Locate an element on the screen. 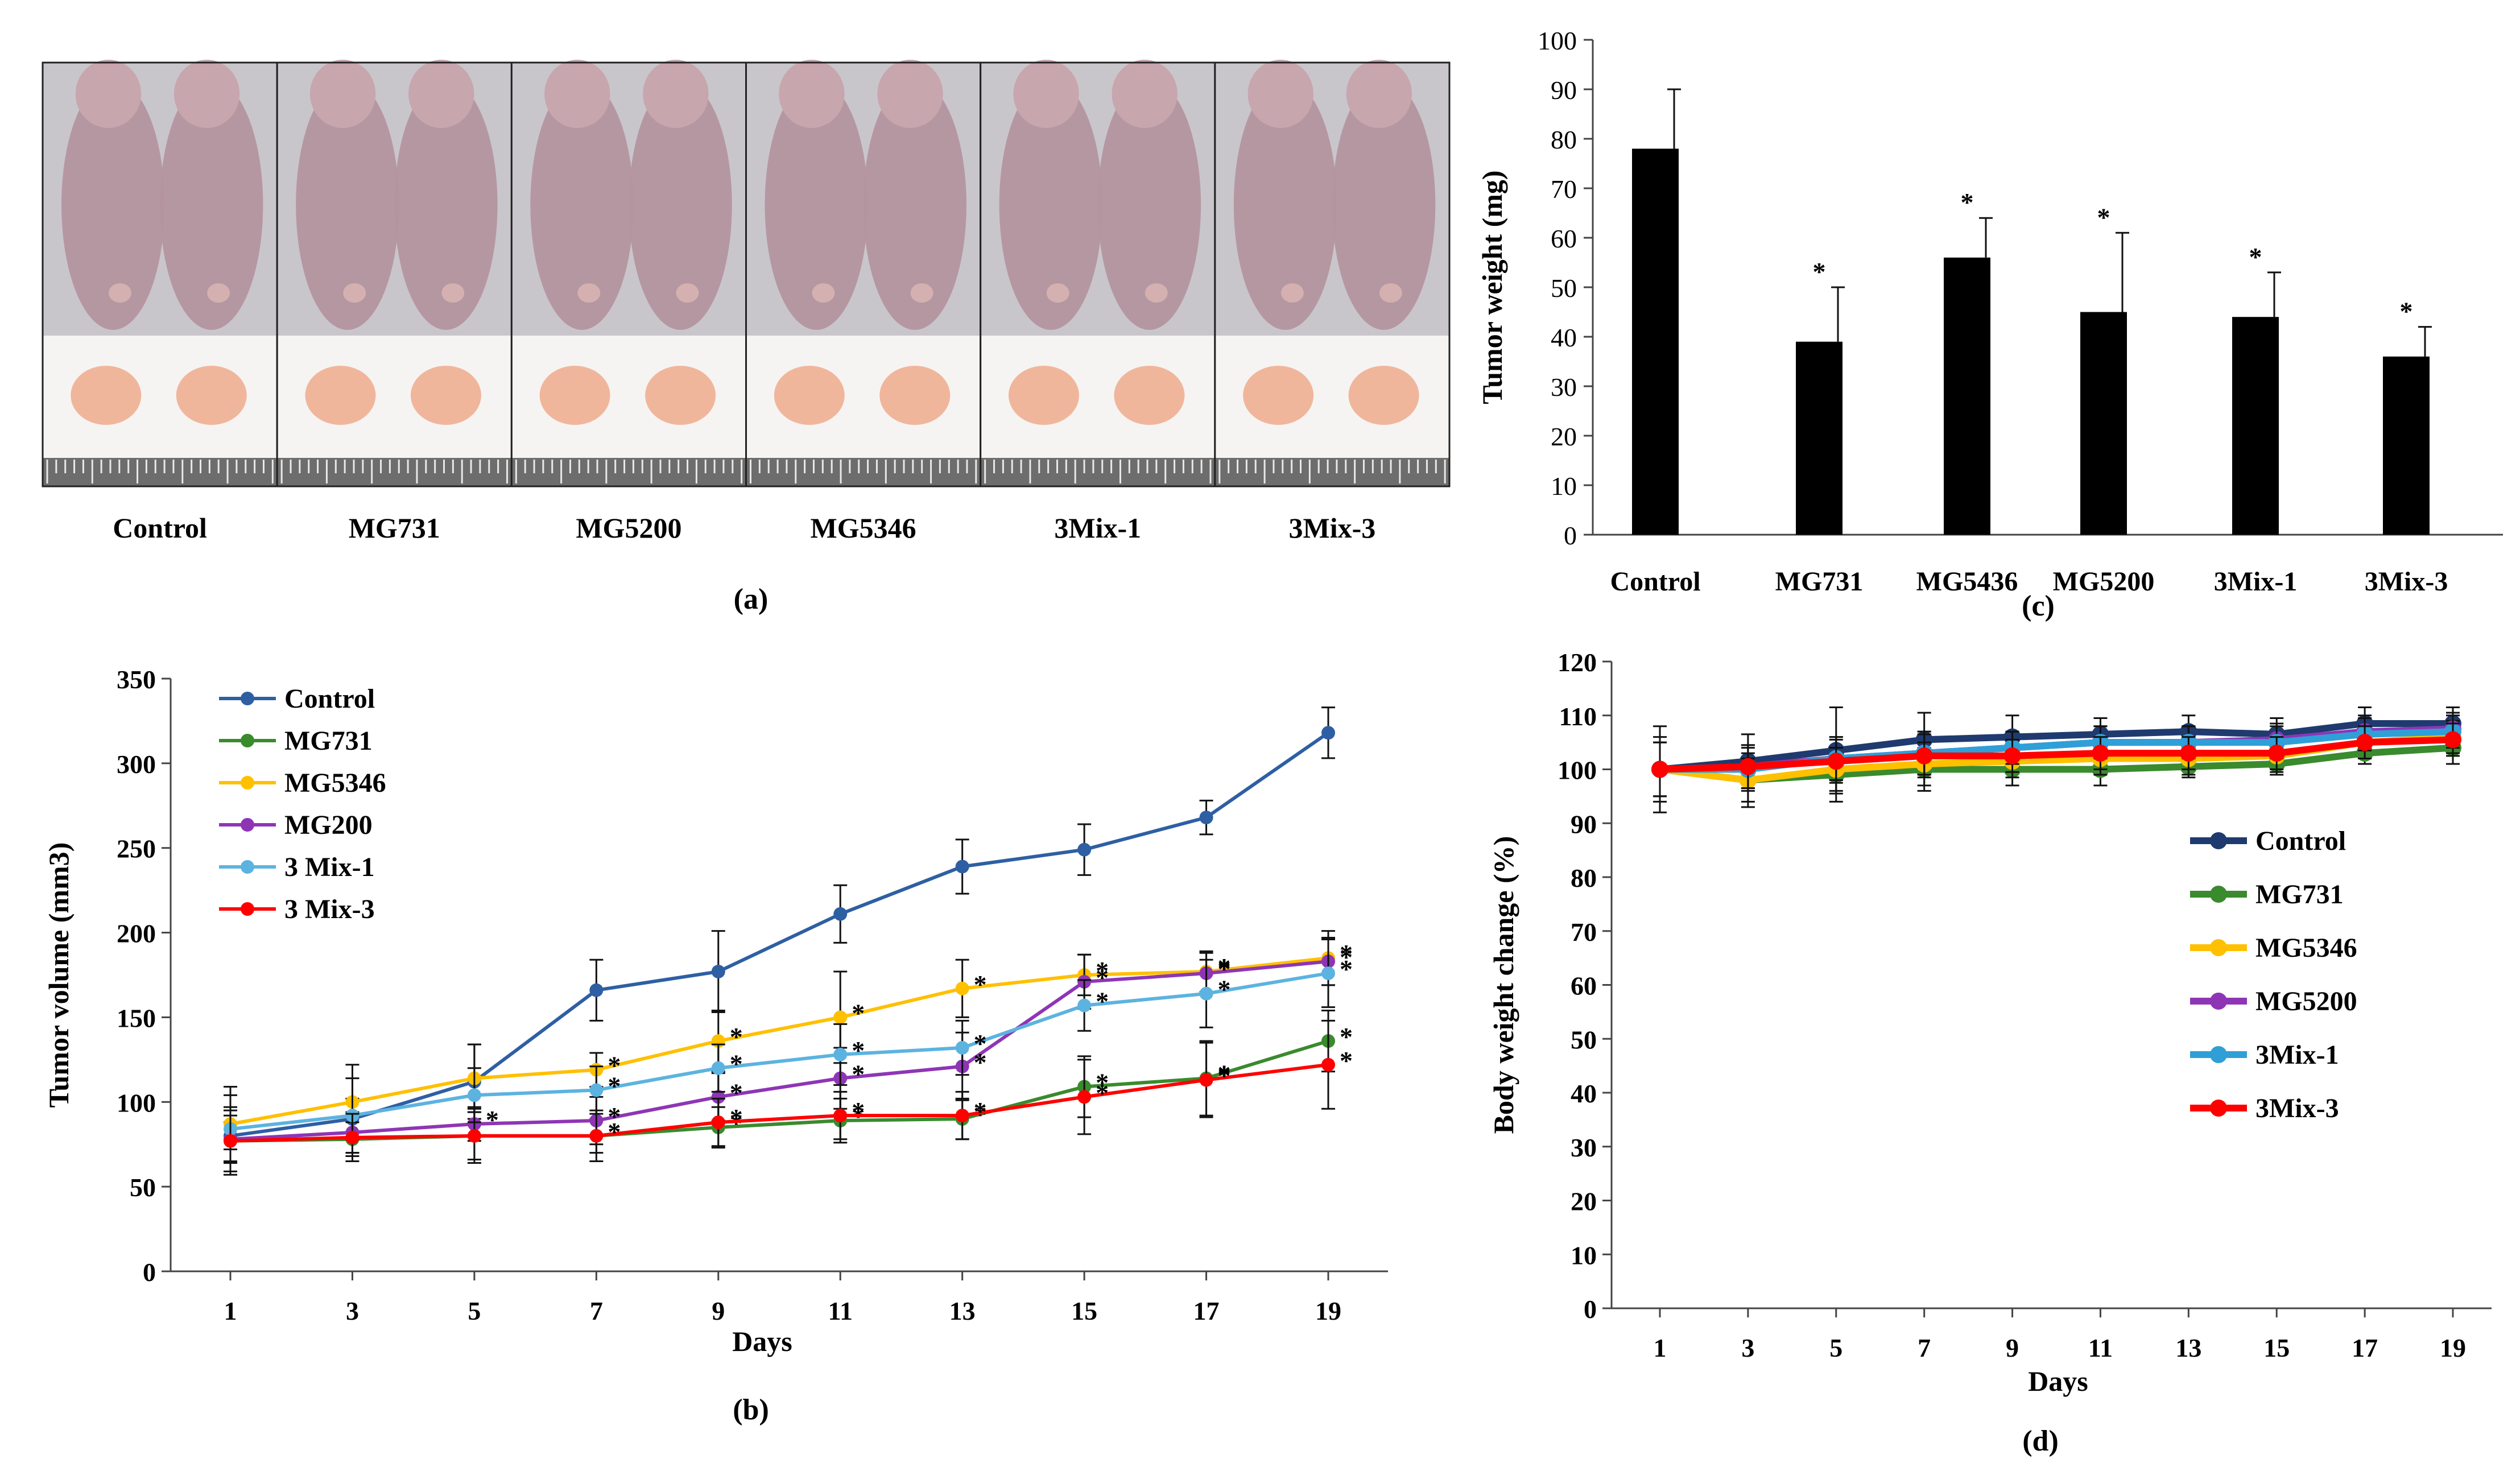  legend-label: 3Mix-3 is located at coordinates (2297, 1108).